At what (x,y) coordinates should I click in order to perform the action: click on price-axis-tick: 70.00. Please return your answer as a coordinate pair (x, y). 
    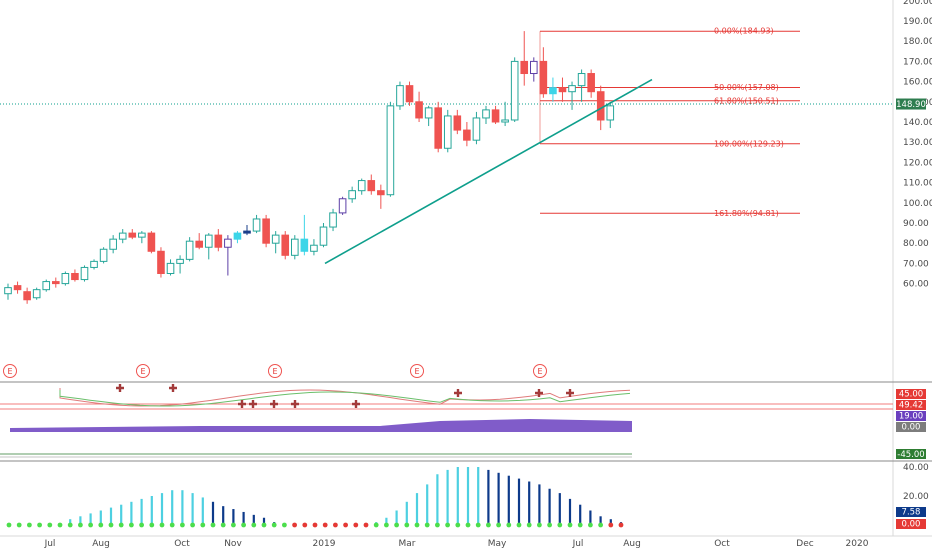
    Looking at the image, I should click on (916, 264).